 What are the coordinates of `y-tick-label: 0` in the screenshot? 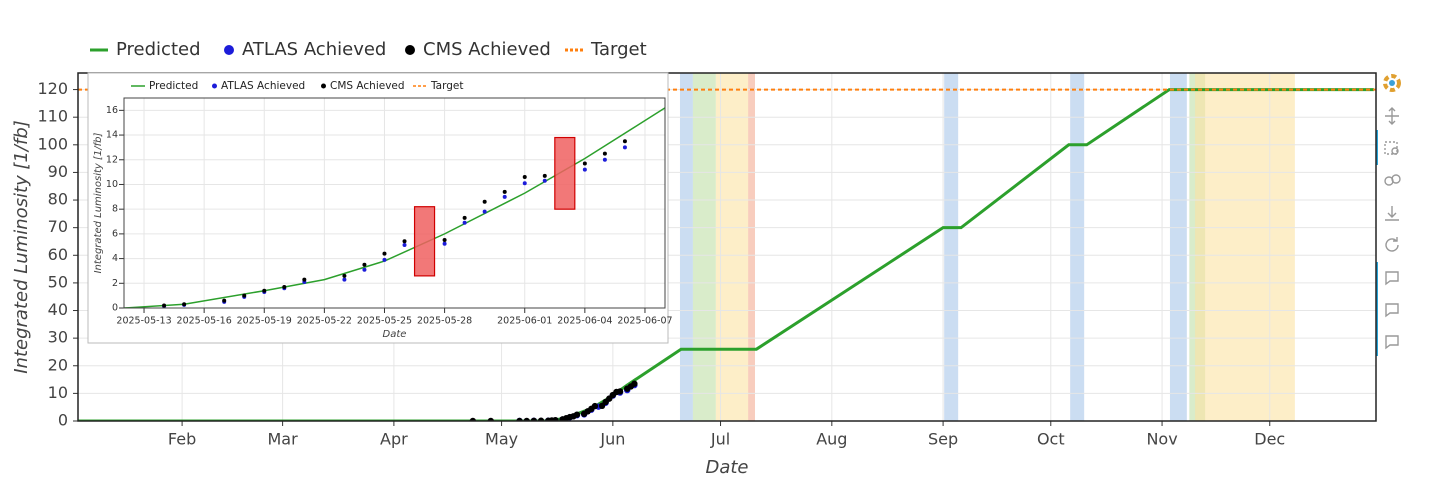 It's located at (115, 308).